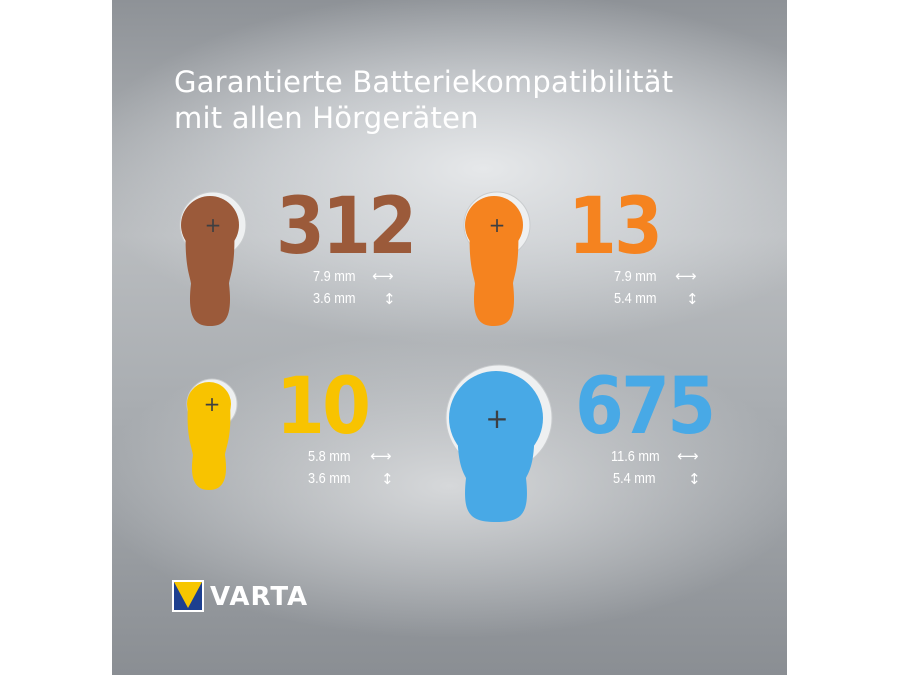  I want to click on battery-675-illustration: +, so click(499, 443).